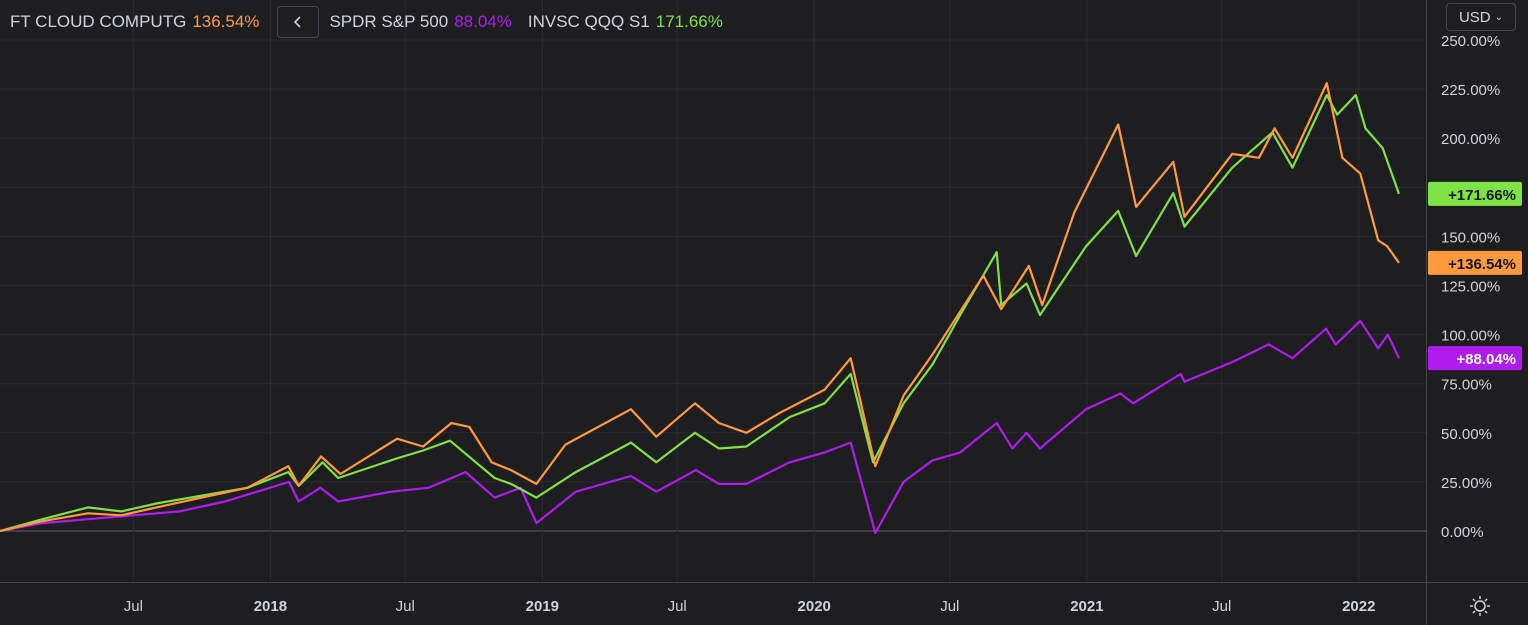 The height and width of the screenshot is (625, 1528). Describe the element at coordinates (1470, 336) in the screenshot. I see `y-tick-label: 100.00%` at that location.